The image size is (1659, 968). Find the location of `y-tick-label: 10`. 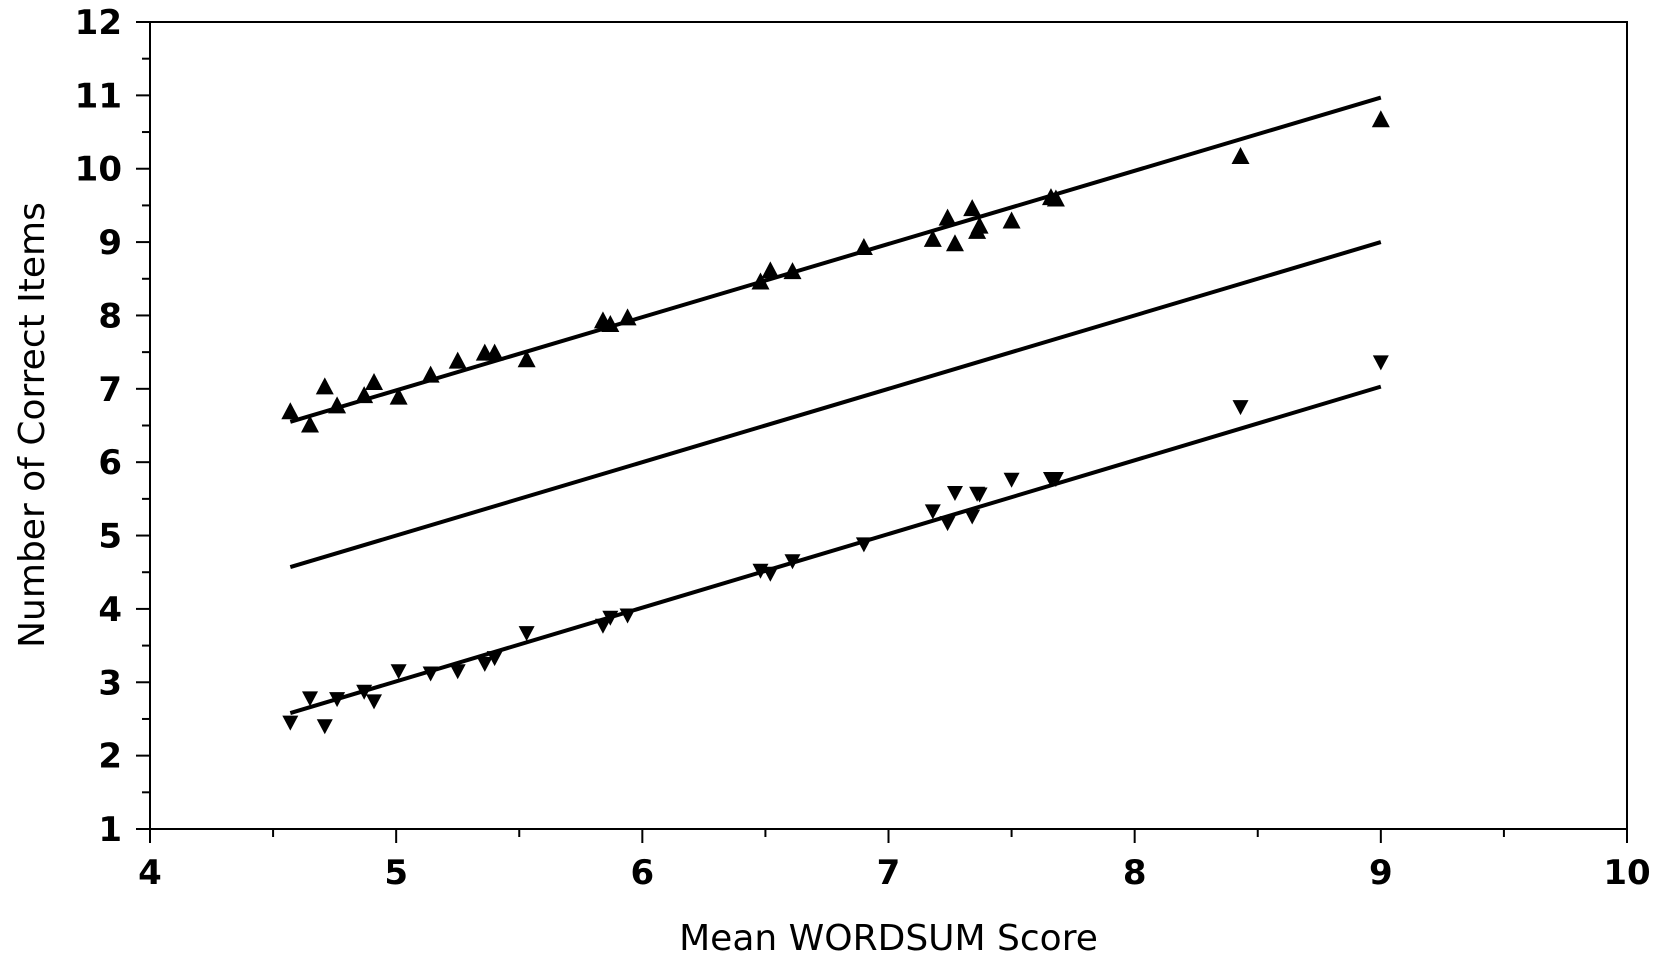

y-tick-label: 10 is located at coordinates (98, 170).